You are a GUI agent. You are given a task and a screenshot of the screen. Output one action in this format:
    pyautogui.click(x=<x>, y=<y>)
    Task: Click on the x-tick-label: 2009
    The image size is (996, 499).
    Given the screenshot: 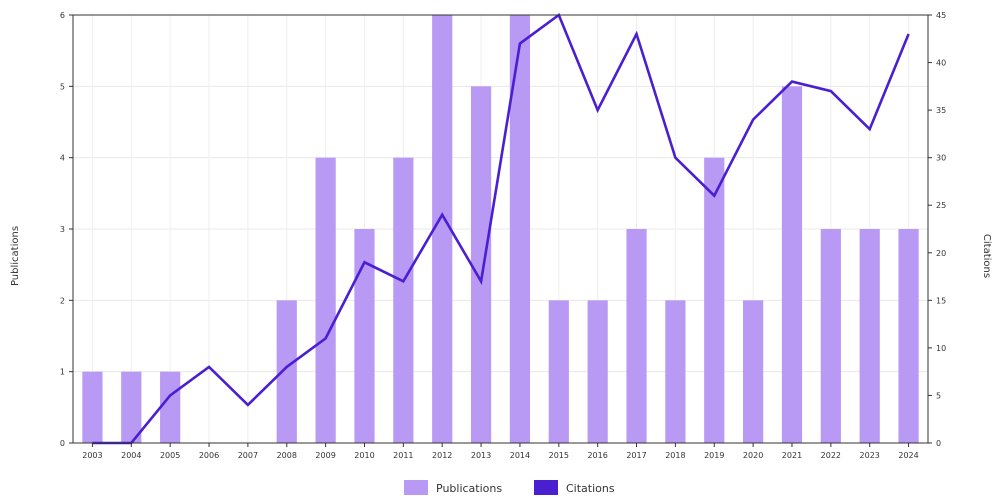 What is the action you would take?
    pyautogui.click(x=325, y=455)
    